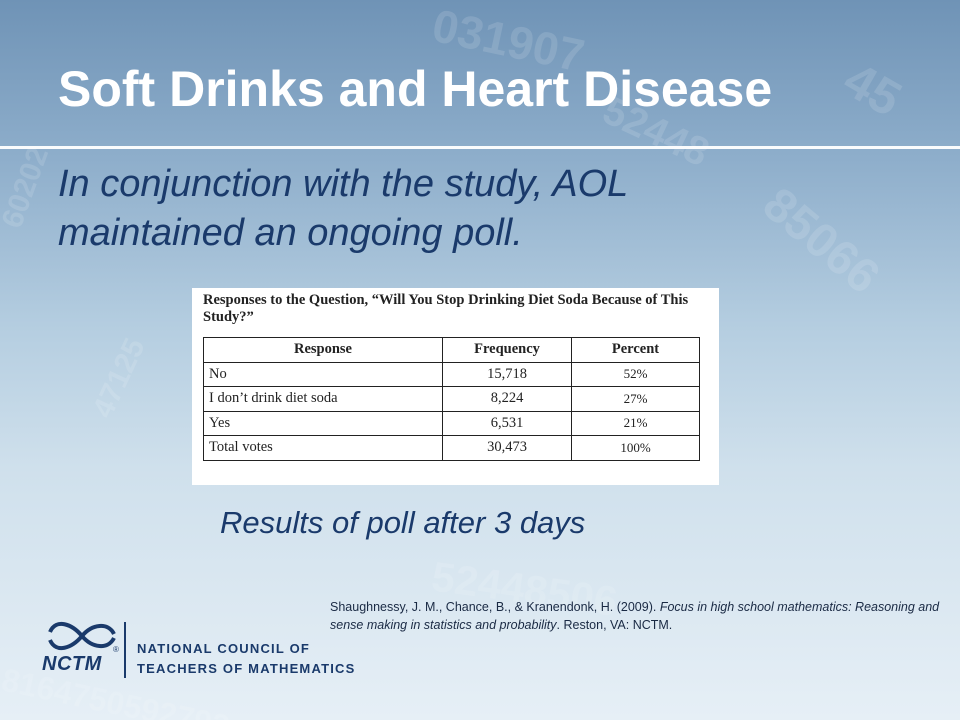  I want to click on cell-percent: 52%, so click(635, 374).